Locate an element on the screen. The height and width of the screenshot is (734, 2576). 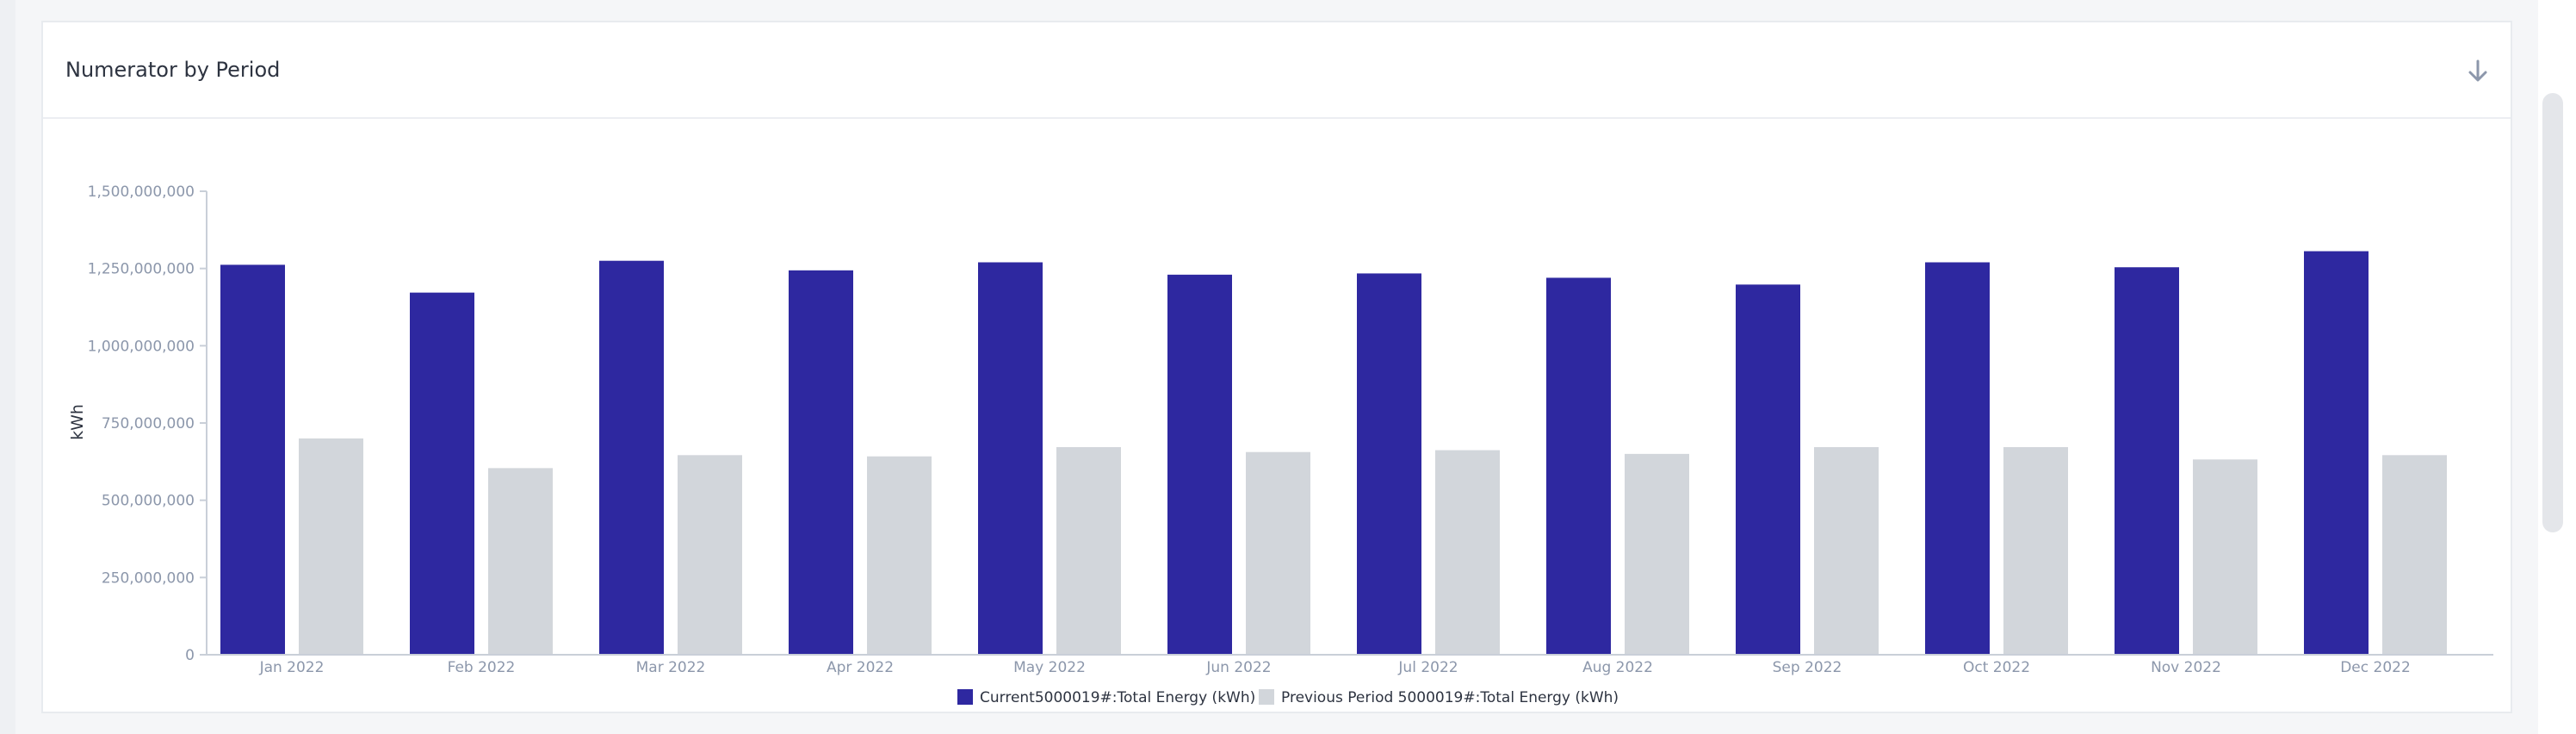
y-tick-label: 1,250,000,000 is located at coordinates (141, 269).